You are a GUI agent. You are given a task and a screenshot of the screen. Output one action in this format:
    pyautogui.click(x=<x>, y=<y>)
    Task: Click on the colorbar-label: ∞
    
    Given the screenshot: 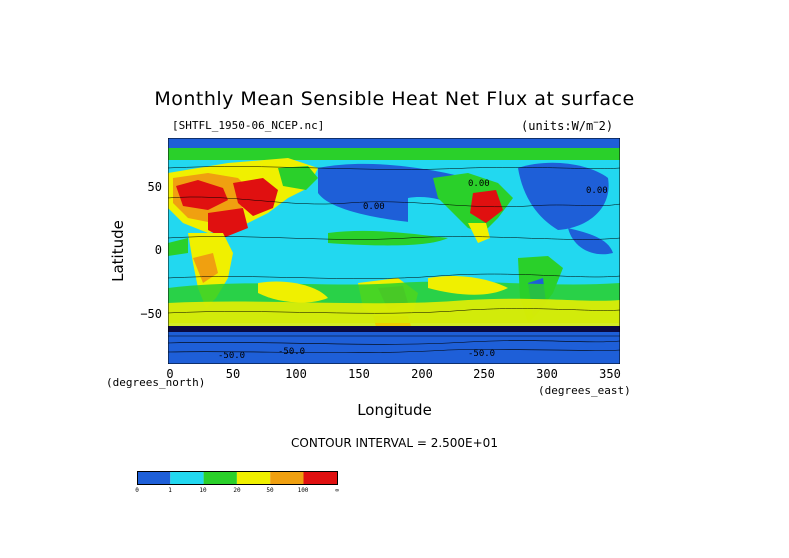 What is the action you would take?
    pyautogui.click(x=337, y=490)
    